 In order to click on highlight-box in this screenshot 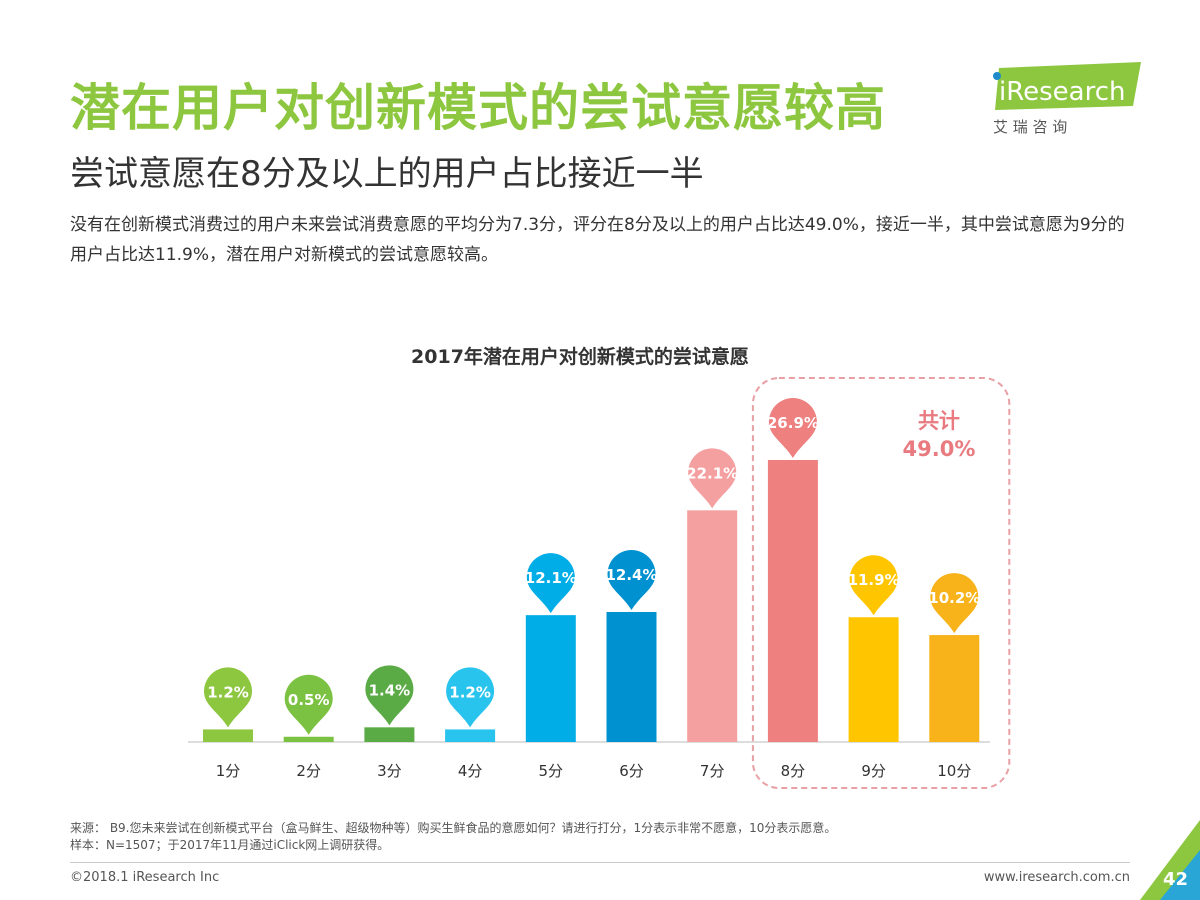, I will do `click(881, 583)`.